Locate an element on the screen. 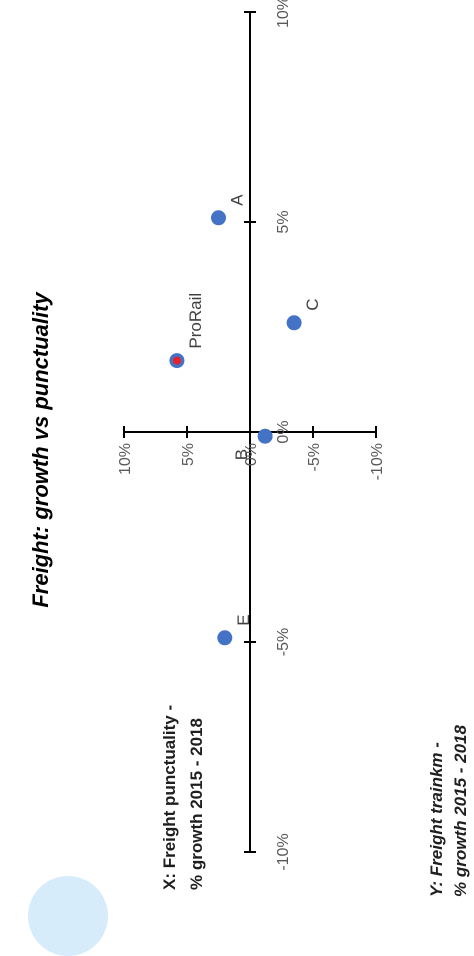 The width and height of the screenshot is (474, 956). decorative-bubble is located at coordinates (68, 916).